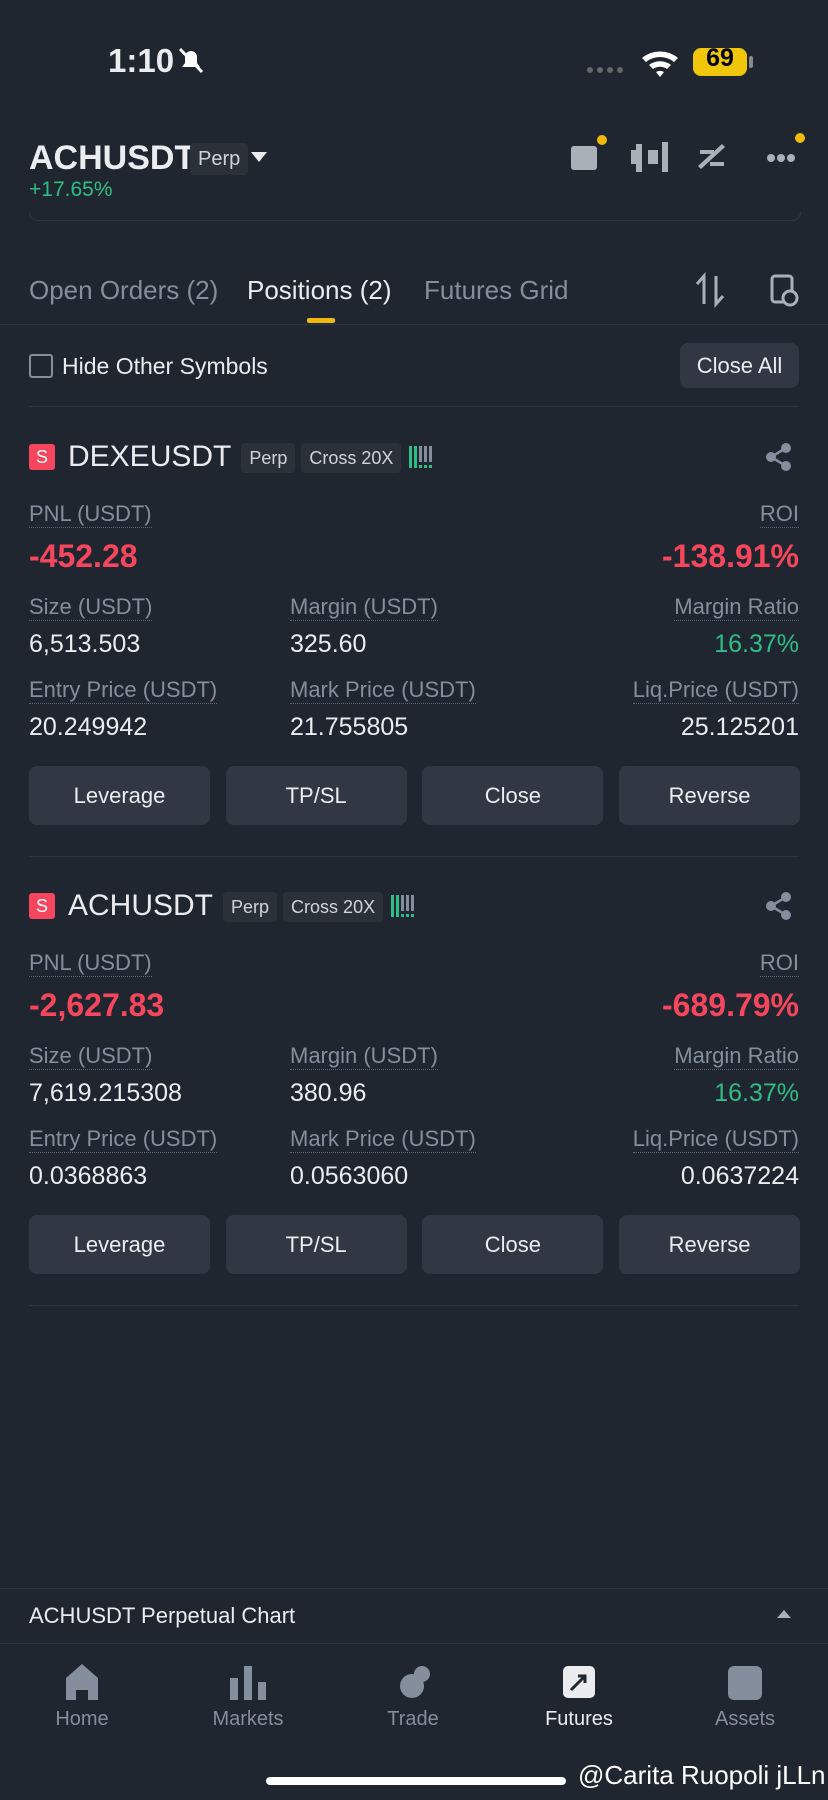  What do you see at coordinates (112, 158) in the screenshot?
I see `header-symbol: ACHUSDT` at bounding box center [112, 158].